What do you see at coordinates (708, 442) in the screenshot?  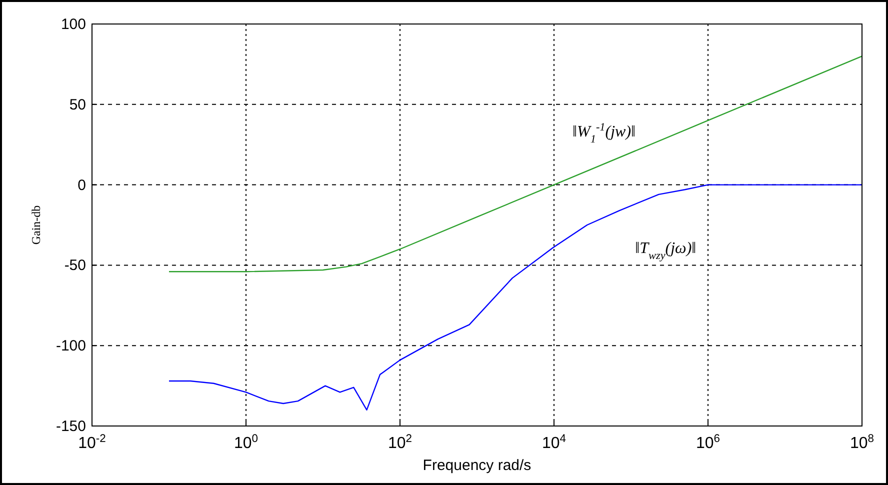 I see `x-tick-label: 10$^{6}$` at bounding box center [708, 442].